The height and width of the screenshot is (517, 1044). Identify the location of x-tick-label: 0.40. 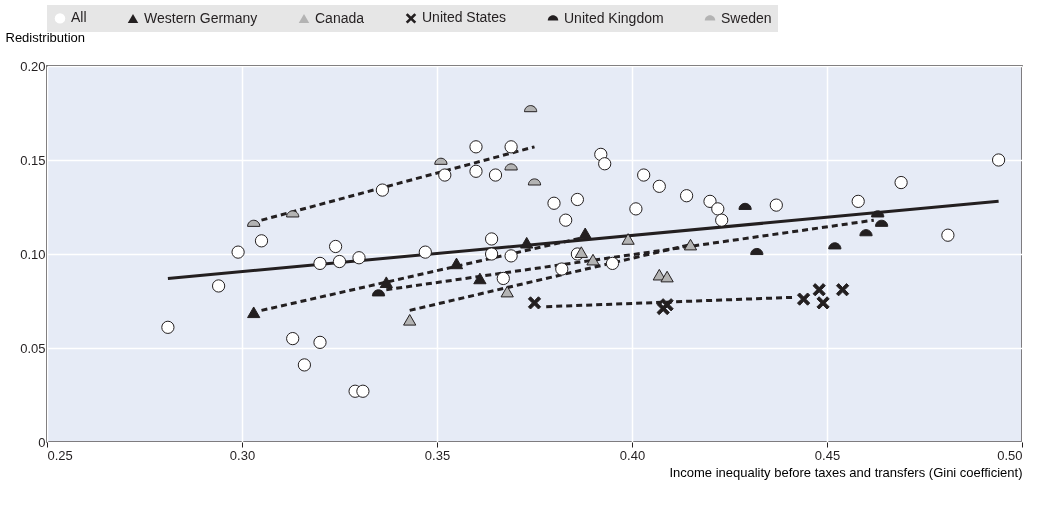
(632, 455).